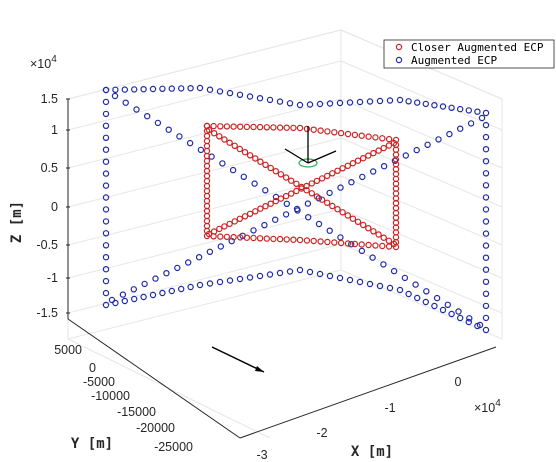 The image size is (556, 462). I want to click on series-closer-augmented-ecp, so click(301, 186).